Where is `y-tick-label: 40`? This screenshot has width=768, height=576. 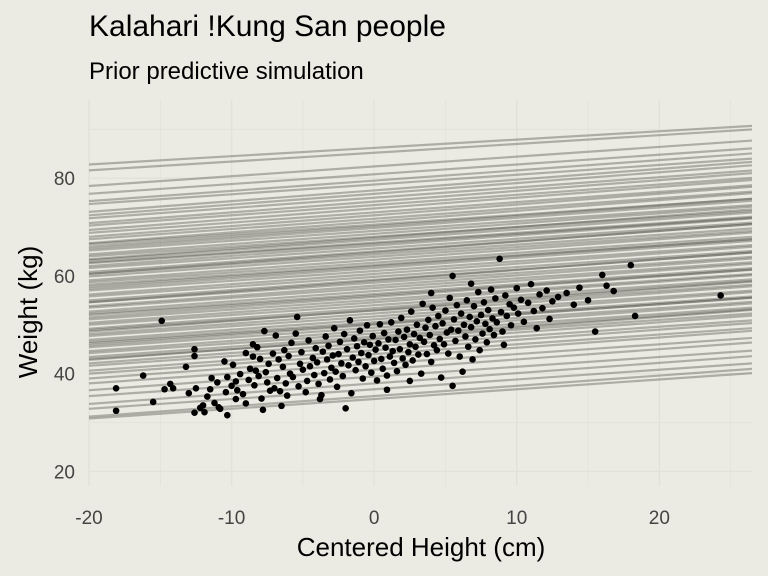 y-tick-label: 40 is located at coordinates (64, 375).